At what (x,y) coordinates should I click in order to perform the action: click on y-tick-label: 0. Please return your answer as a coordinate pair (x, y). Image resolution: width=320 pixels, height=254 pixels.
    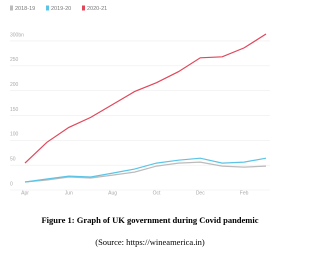
    Looking at the image, I should click on (11, 184).